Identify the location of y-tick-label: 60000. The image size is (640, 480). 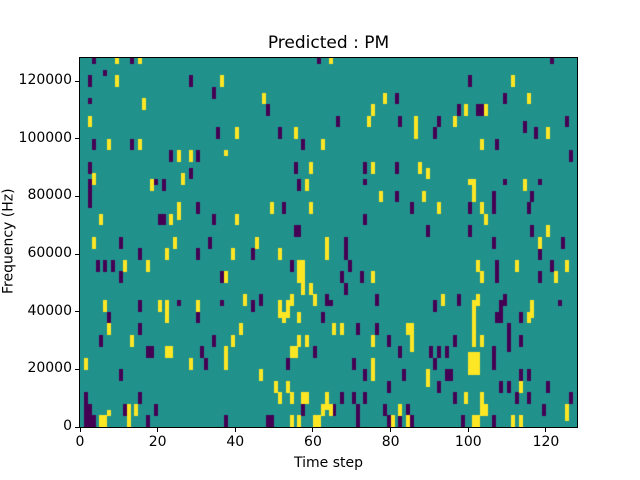
(49, 253).